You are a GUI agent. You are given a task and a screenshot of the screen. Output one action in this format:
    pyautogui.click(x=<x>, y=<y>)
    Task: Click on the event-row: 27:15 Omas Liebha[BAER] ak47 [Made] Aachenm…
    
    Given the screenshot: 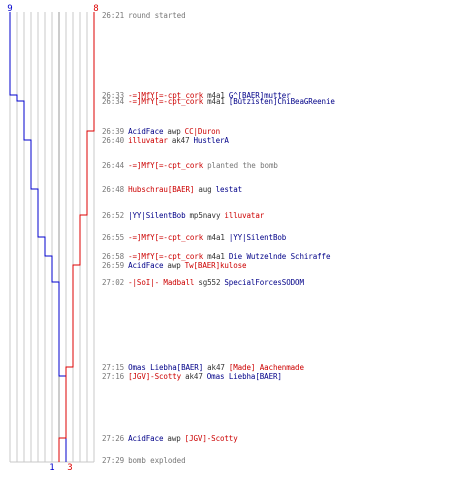 What is the action you would take?
    pyautogui.click(x=203, y=367)
    